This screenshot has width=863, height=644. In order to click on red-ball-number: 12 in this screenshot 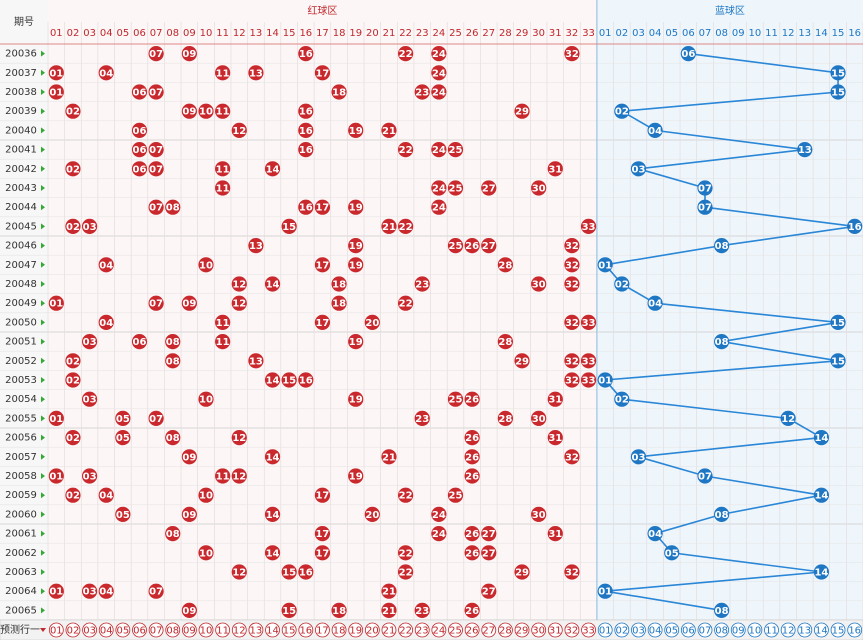, I will do `click(239, 573)`.